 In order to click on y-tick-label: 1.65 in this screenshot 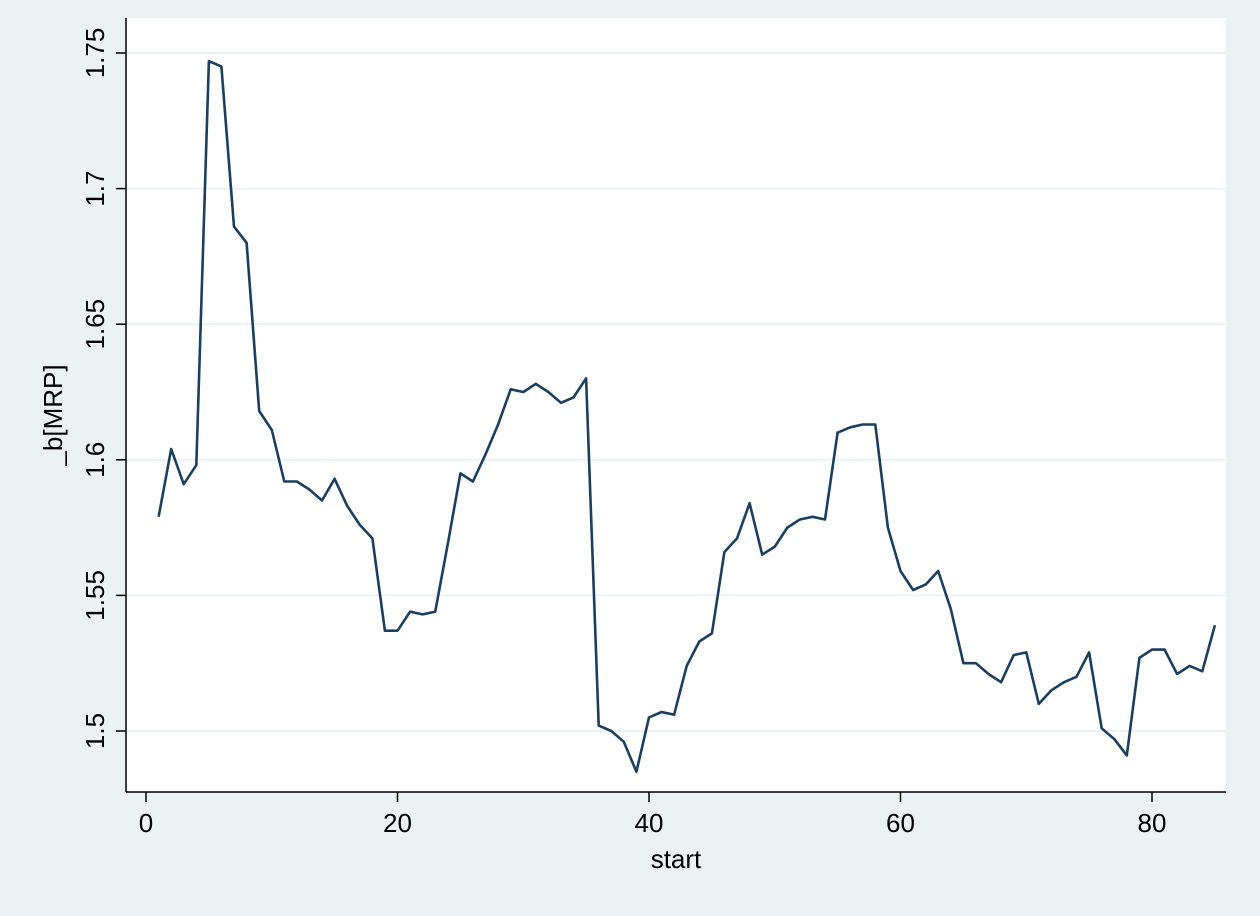, I will do `click(95, 324)`.